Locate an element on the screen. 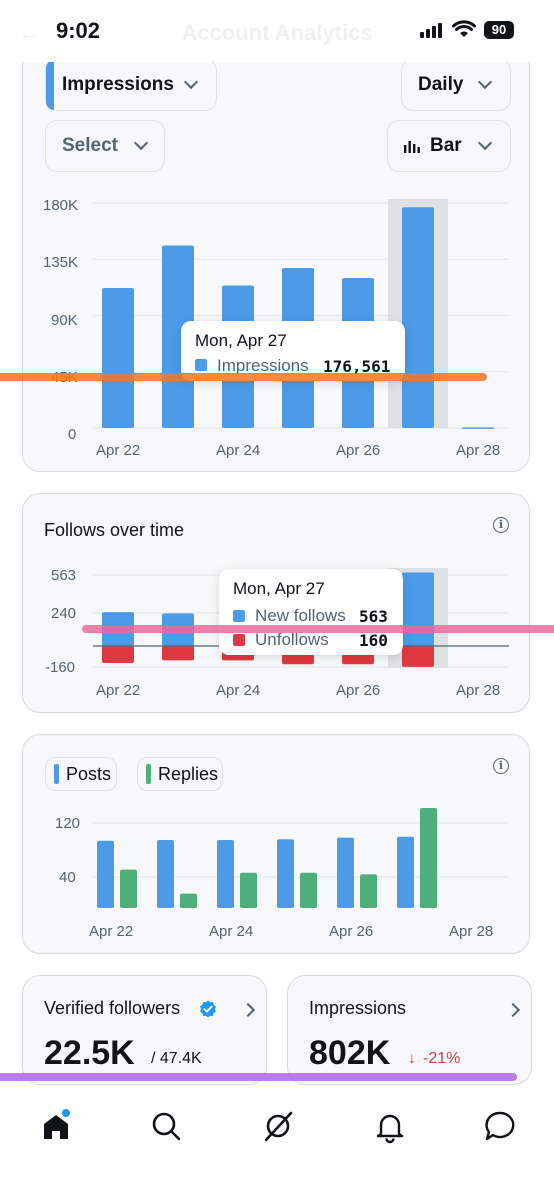 Image resolution: width=554 pixels, height=1199 pixels. nav-messages is located at coordinates (500, 1126).